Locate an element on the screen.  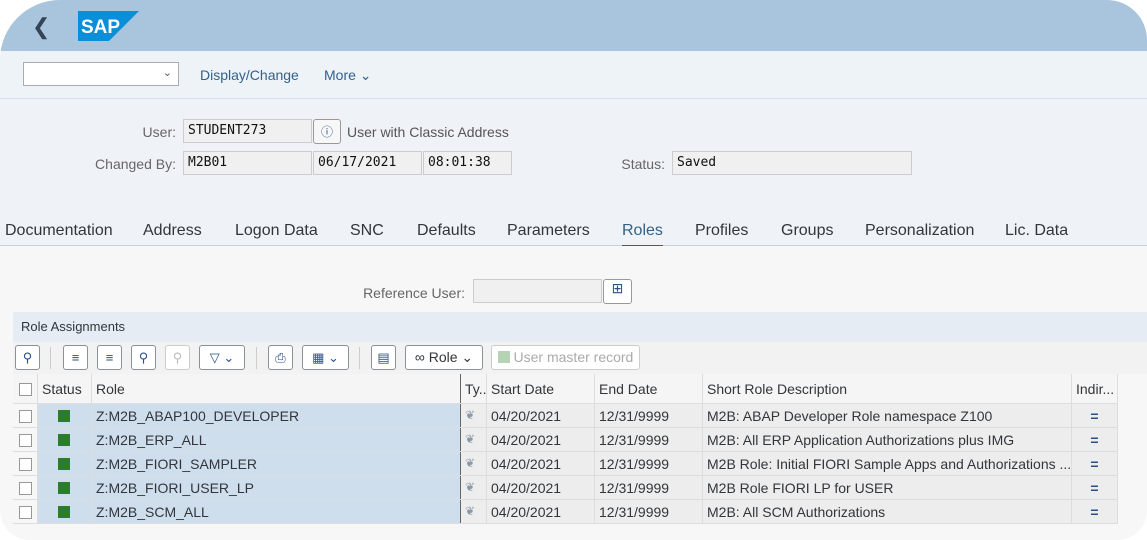
handshake-icon: ❦ is located at coordinates (470, 463).